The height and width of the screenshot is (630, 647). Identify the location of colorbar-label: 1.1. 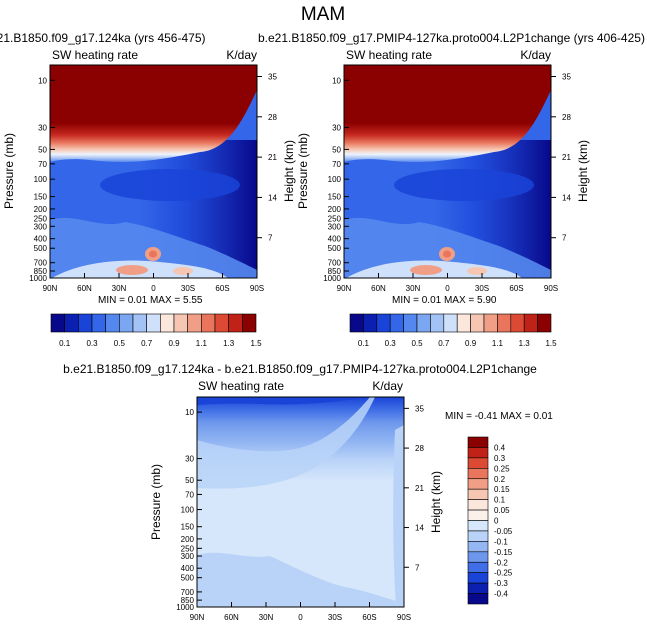
(202, 343).